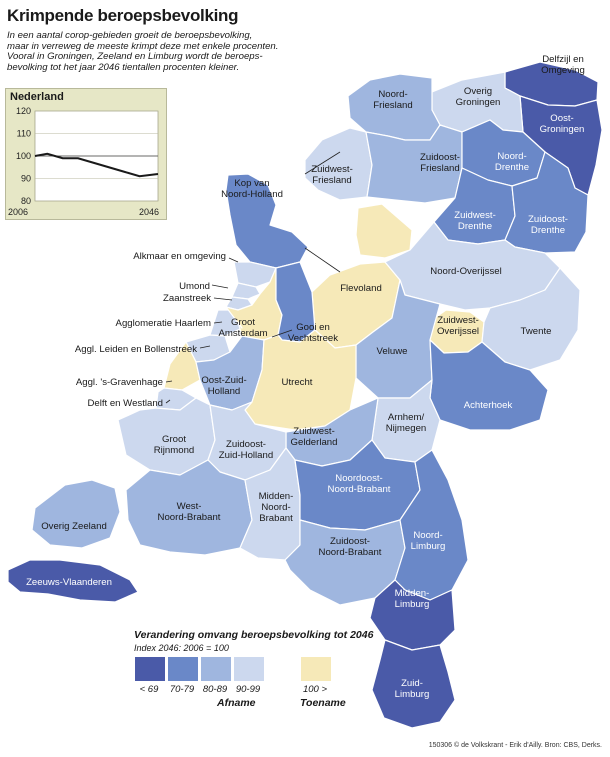  What do you see at coordinates (384, 231) in the screenshot?
I see `region-flevoland-n` at bounding box center [384, 231].